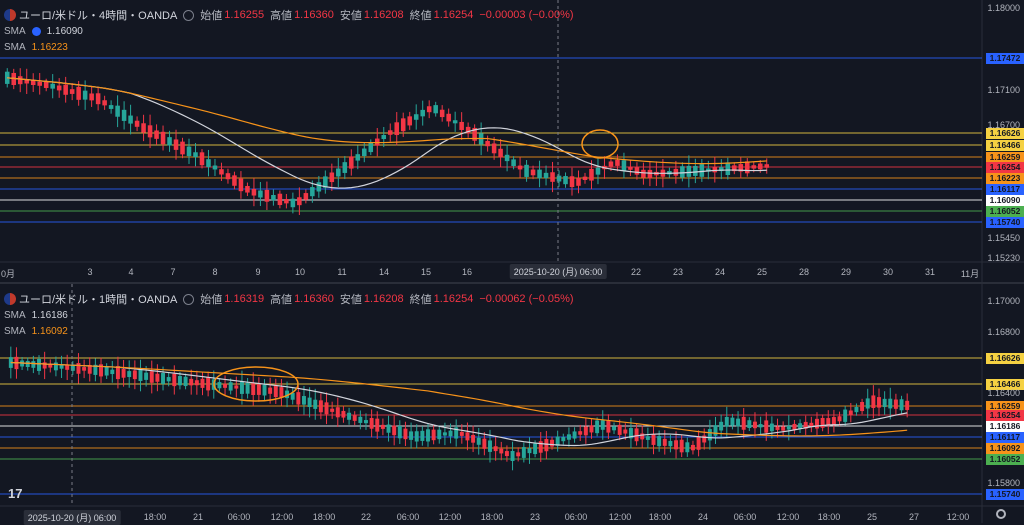 This screenshot has height=525, width=1024. I want to click on price-tag: 1.15740, so click(1005, 222).